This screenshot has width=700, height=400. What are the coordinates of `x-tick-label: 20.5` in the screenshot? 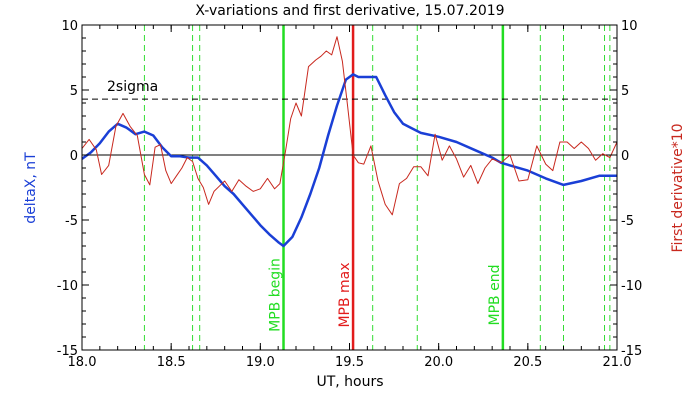 It's located at (527, 362).